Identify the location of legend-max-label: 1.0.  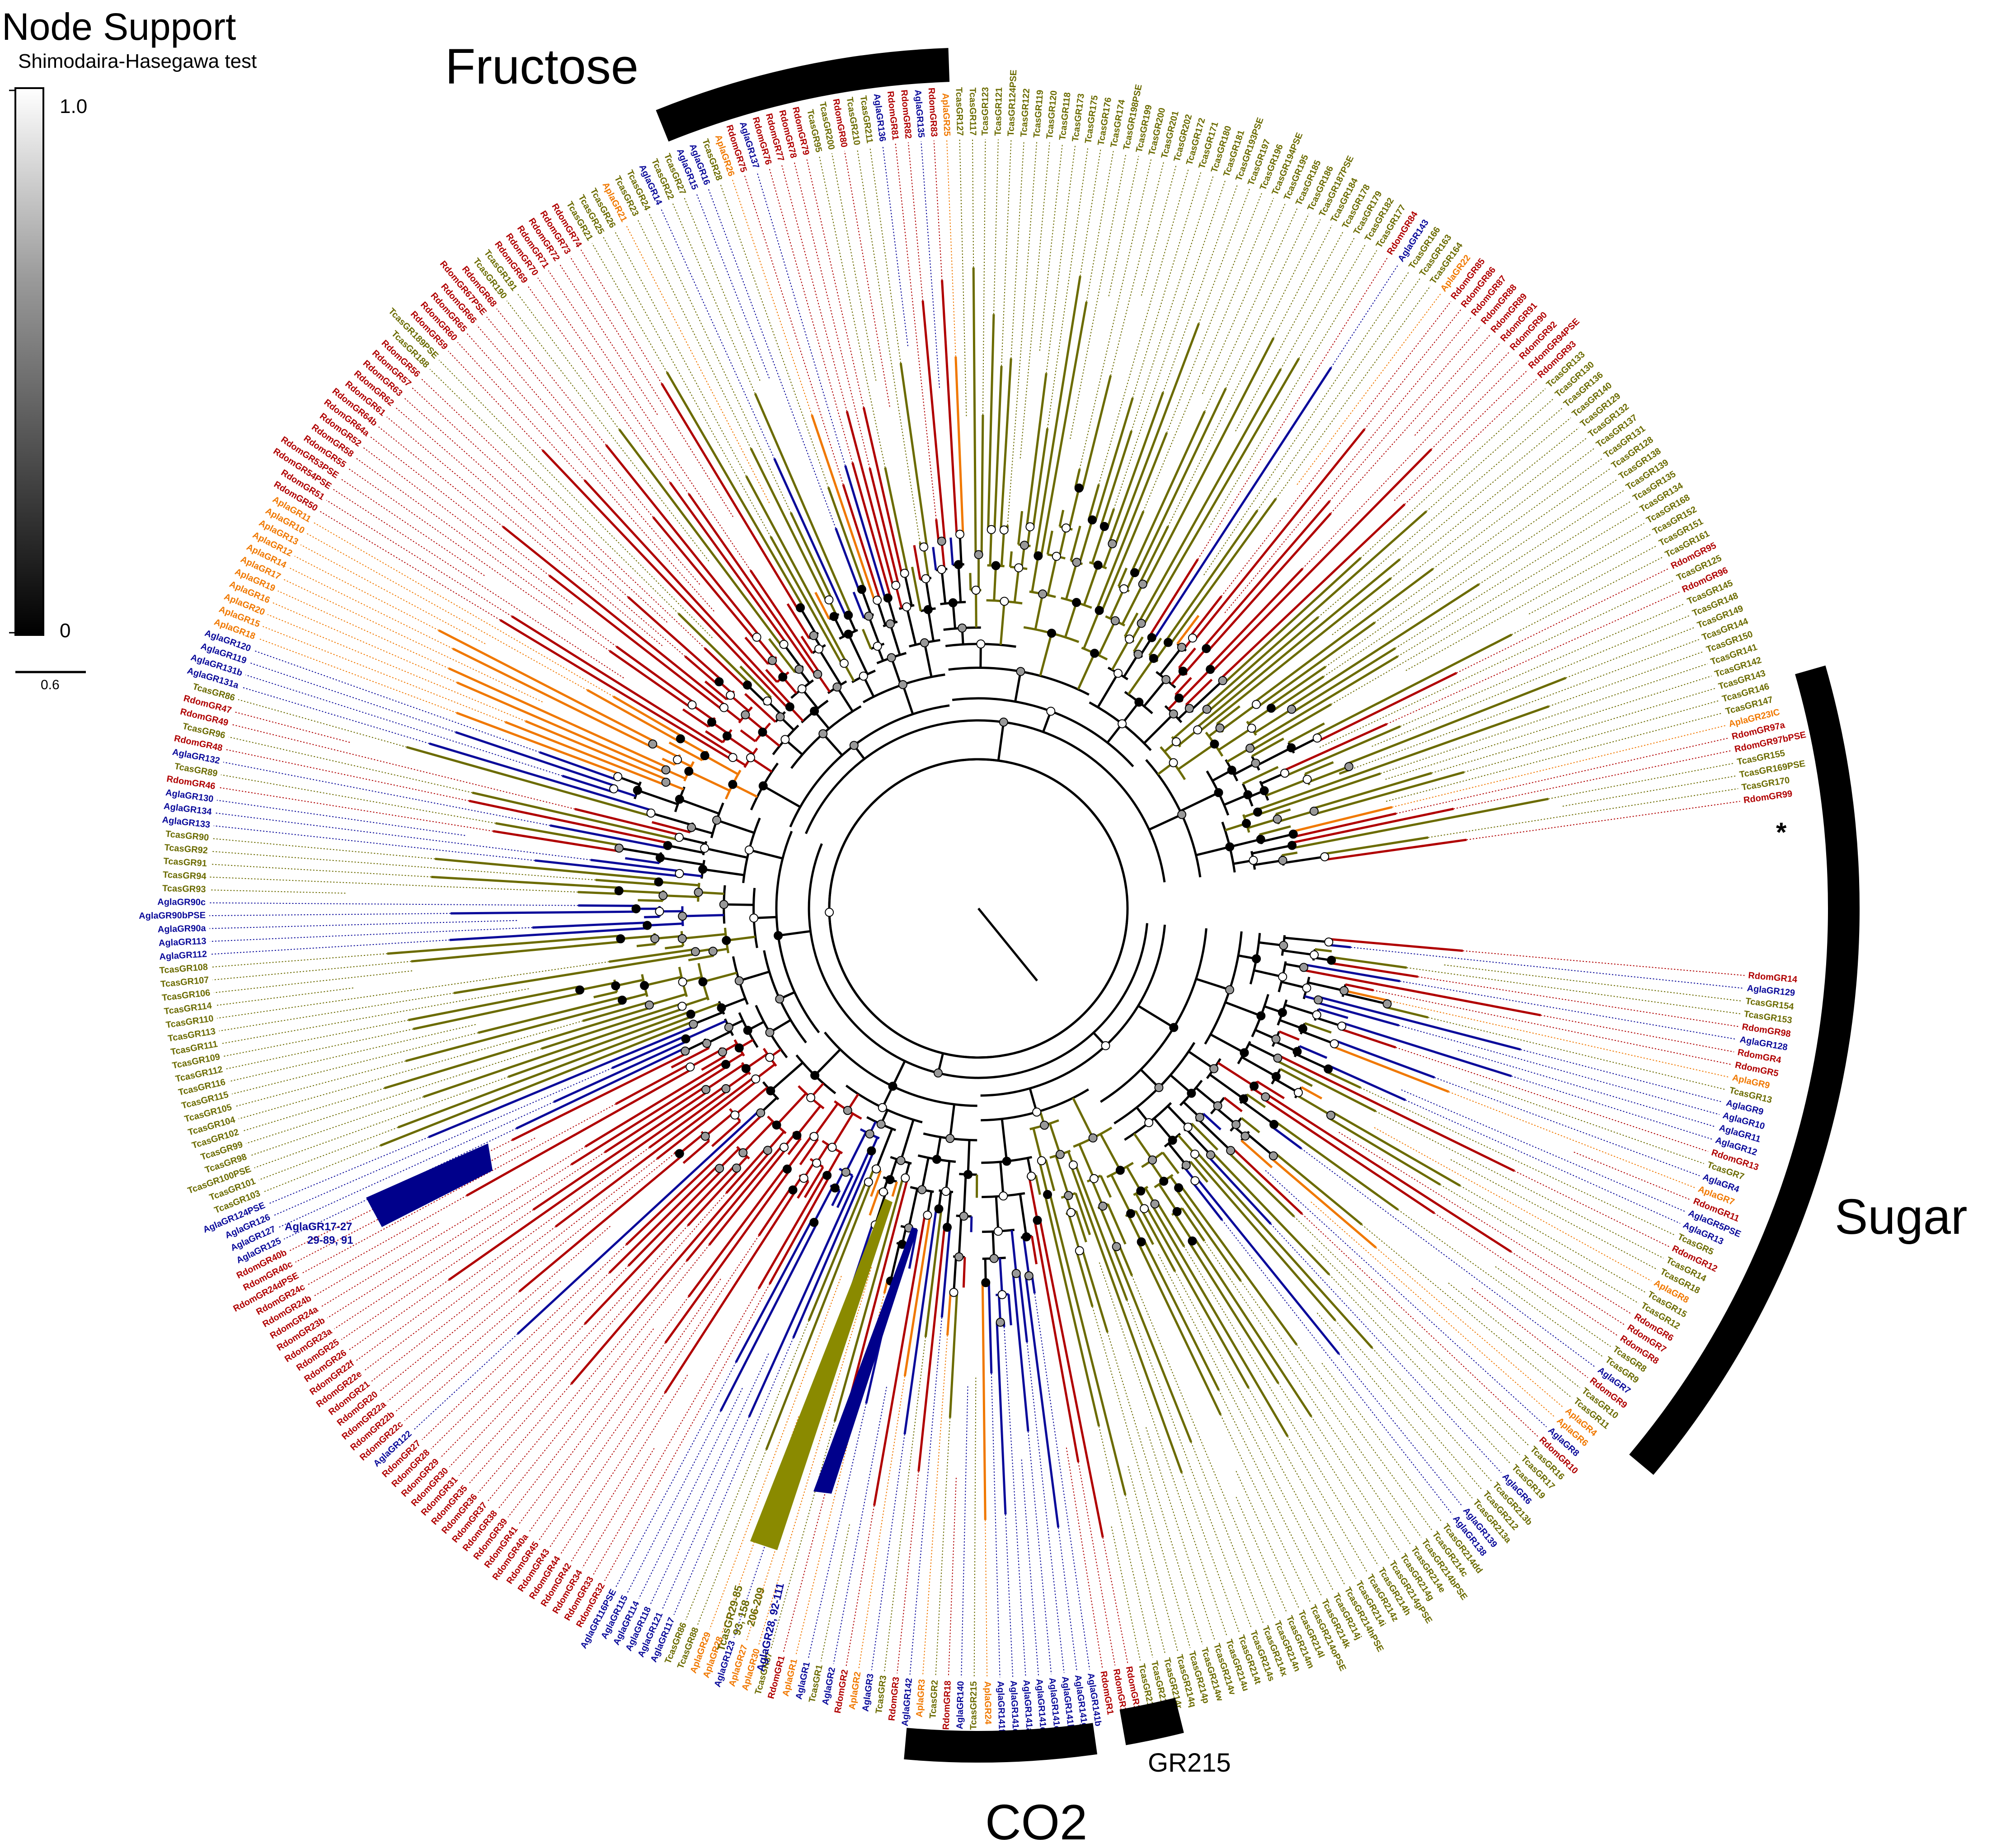
(74, 106).